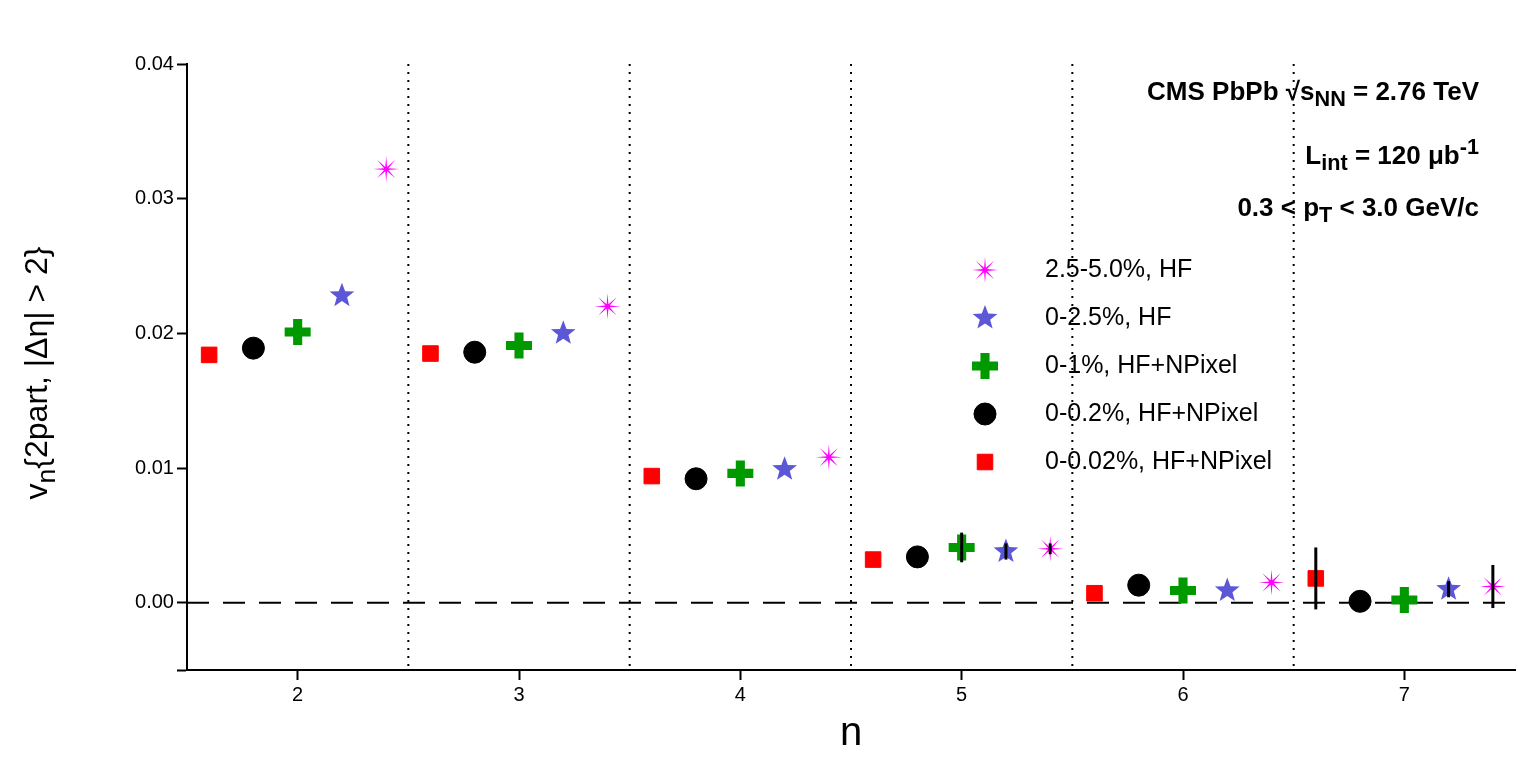 The width and height of the screenshot is (1527, 762). I want to click on annotation: 0.3 < p$_{T}$ < 3.0 GeV/c, so click(1358, 210).